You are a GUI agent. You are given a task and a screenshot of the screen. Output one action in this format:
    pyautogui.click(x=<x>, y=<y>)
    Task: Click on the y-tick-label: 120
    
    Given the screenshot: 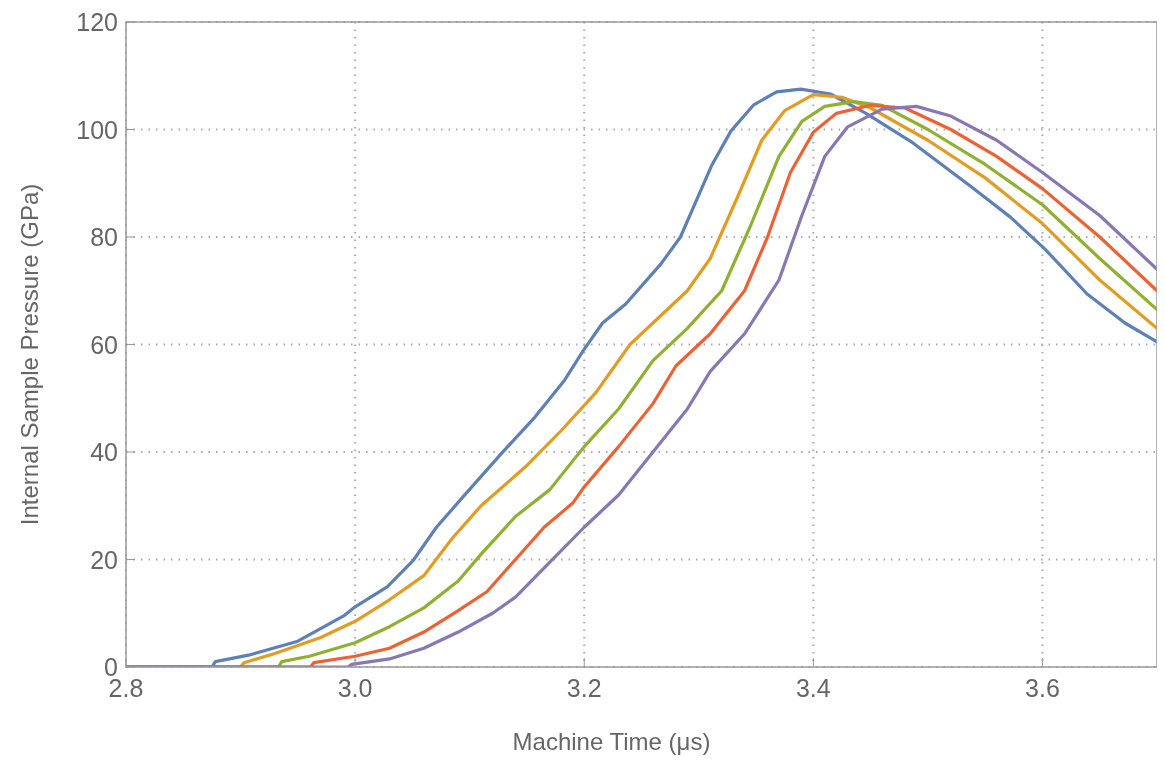 What is the action you would take?
    pyautogui.click(x=97, y=22)
    